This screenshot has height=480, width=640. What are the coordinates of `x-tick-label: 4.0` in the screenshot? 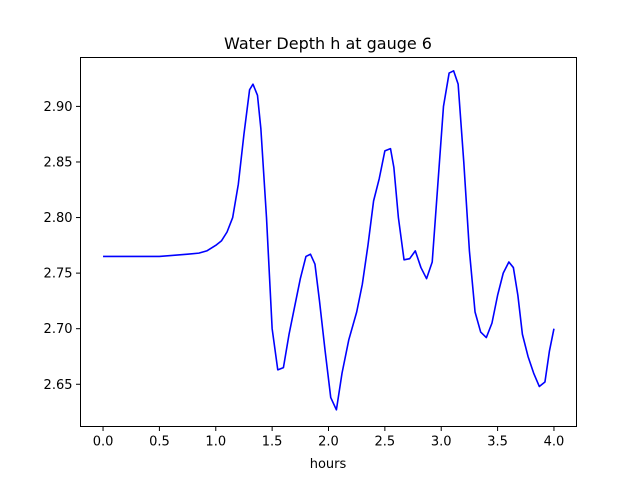 It's located at (554, 442).